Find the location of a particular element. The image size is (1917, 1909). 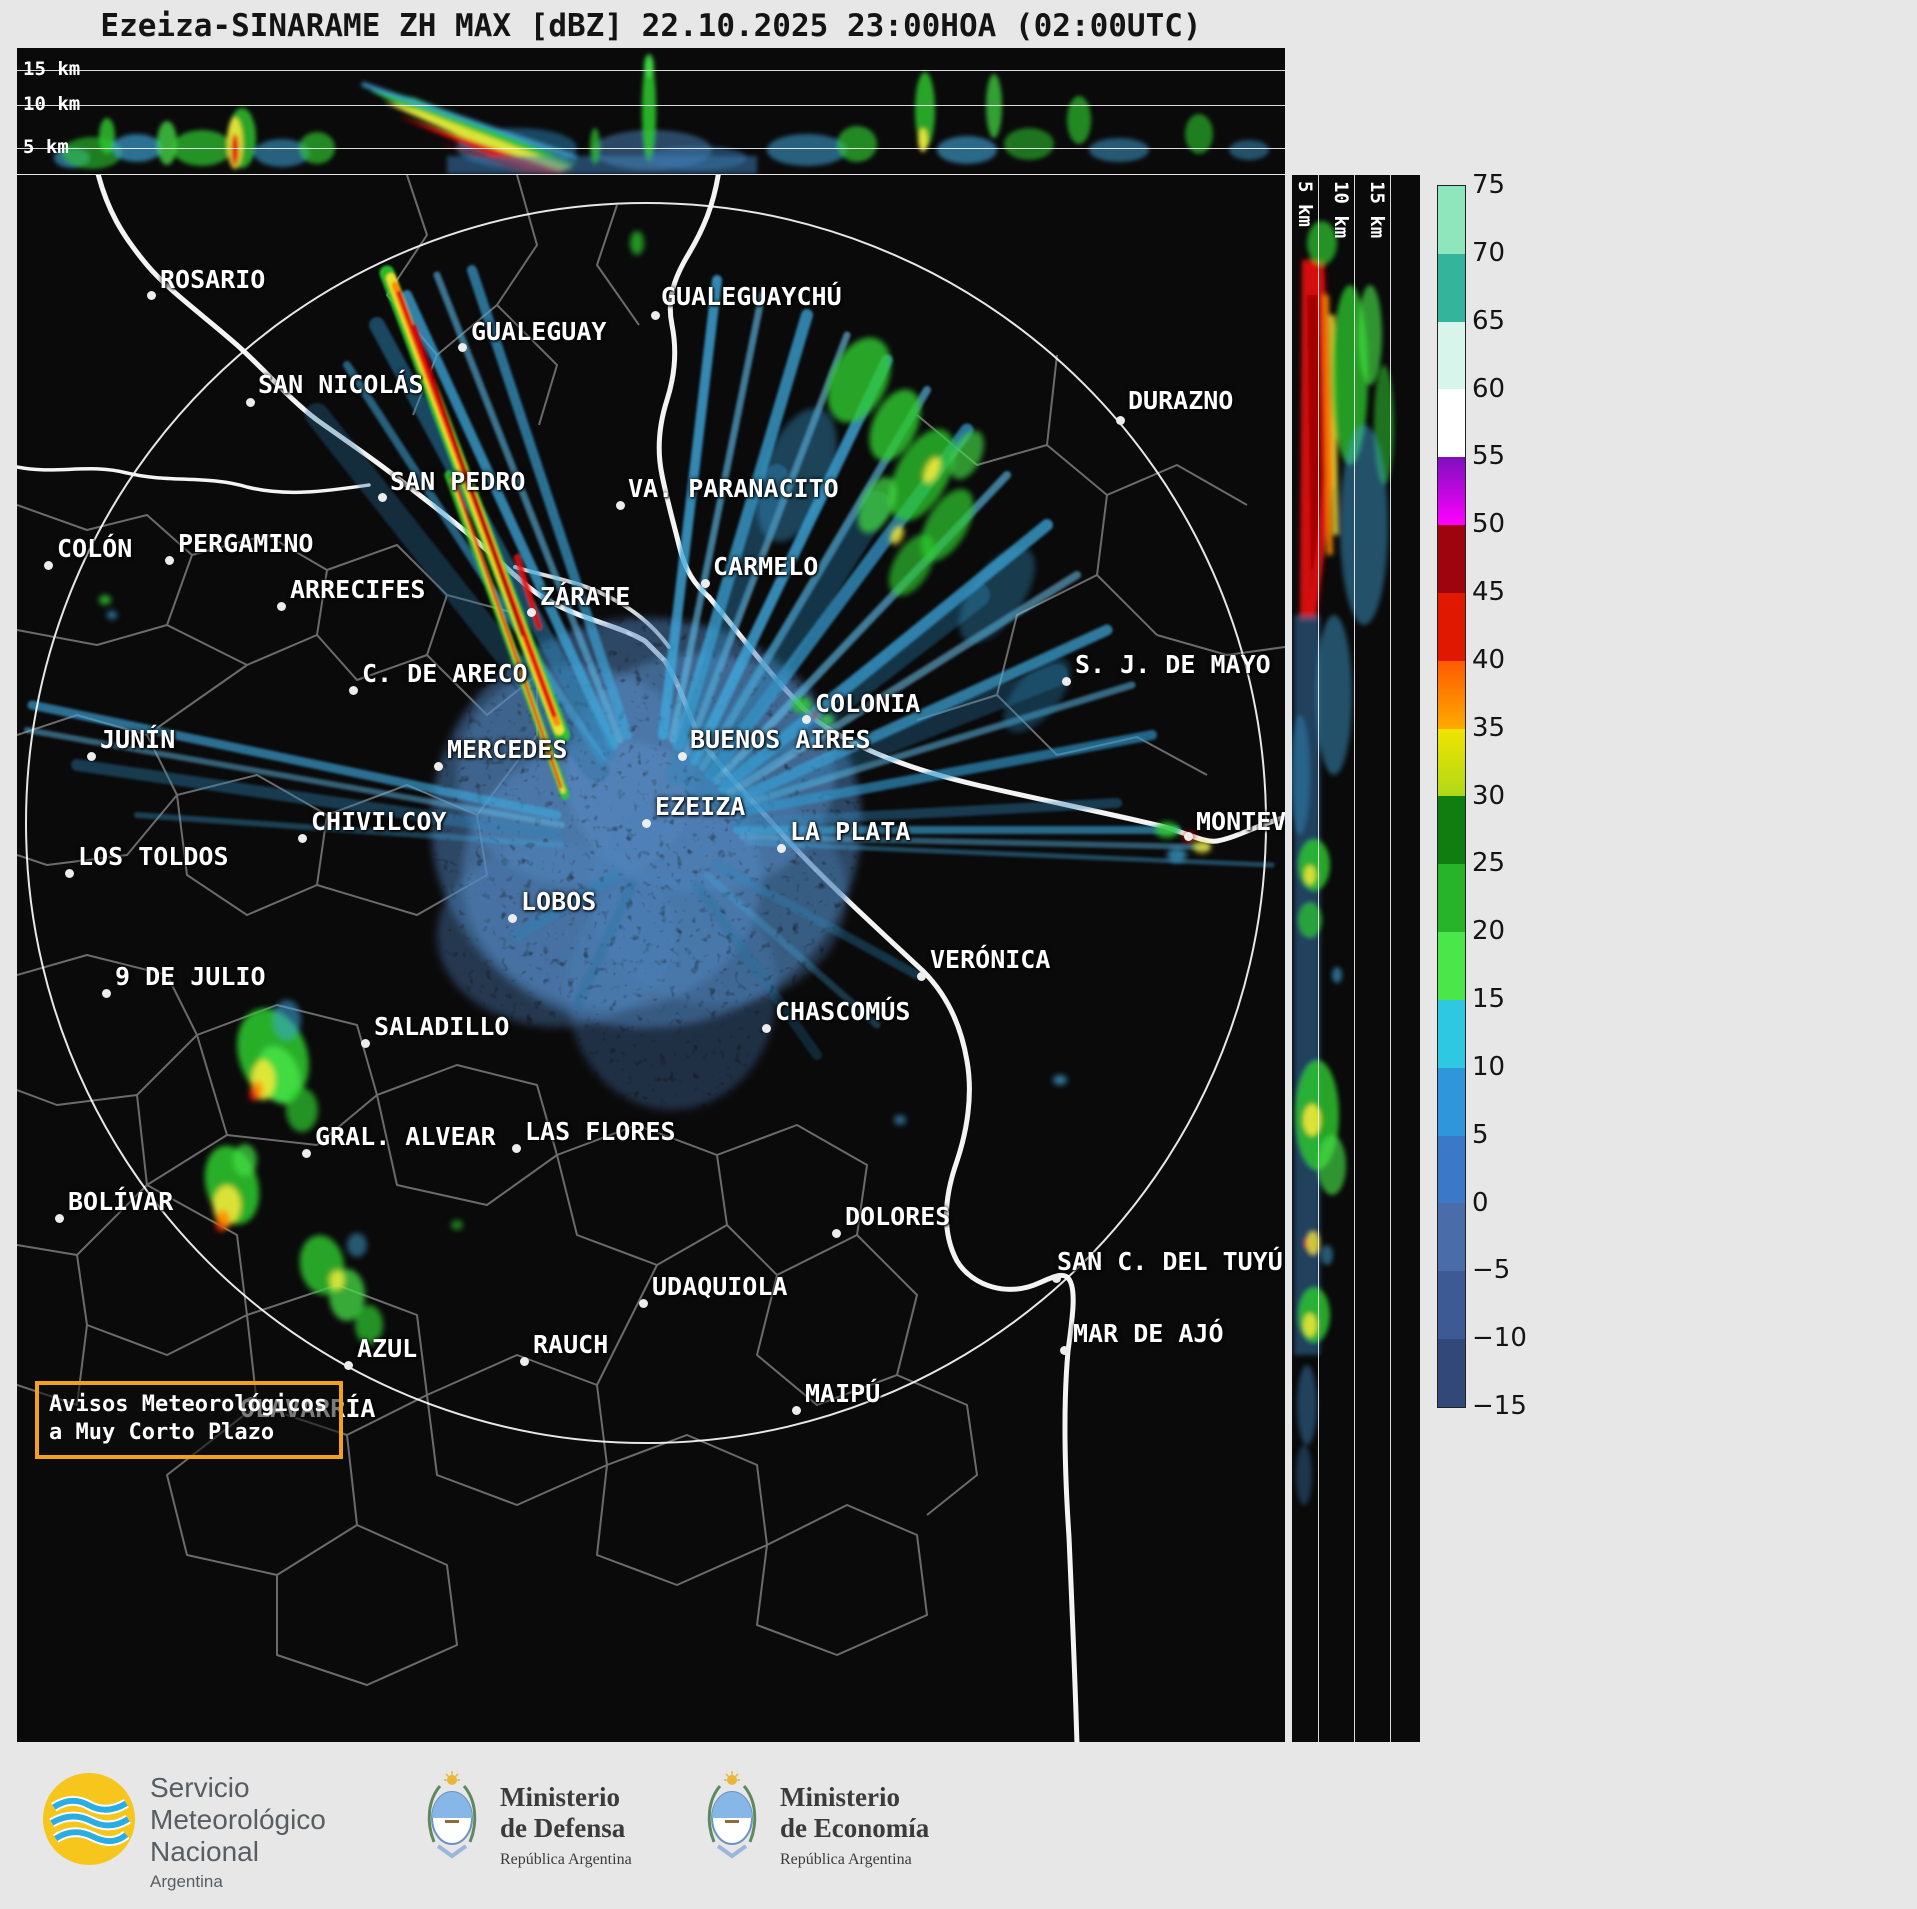

city-label: MAR DE AJÓ is located at coordinates (1148, 1333).